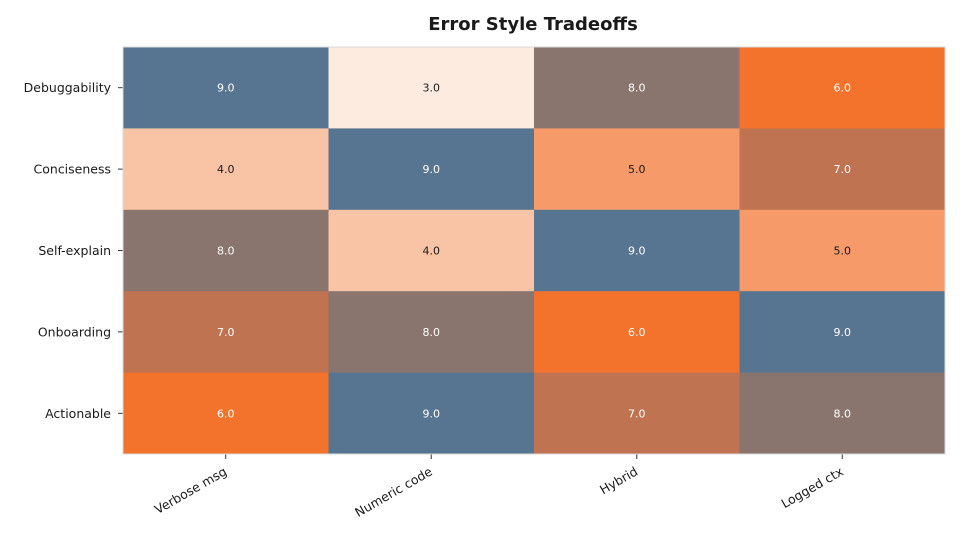 The height and width of the screenshot is (540, 960). What do you see at coordinates (190, 490) in the screenshot?
I see `x-tick-label: Verbose msg` at bounding box center [190, 490].